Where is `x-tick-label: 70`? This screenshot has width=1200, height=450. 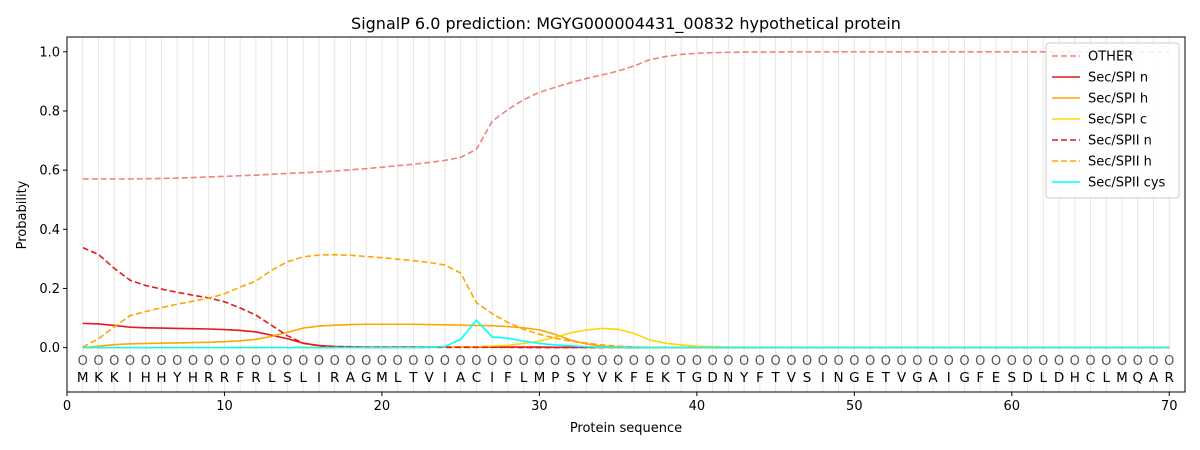
x-tick-label: 70 is located at coordinates (1169, 406).